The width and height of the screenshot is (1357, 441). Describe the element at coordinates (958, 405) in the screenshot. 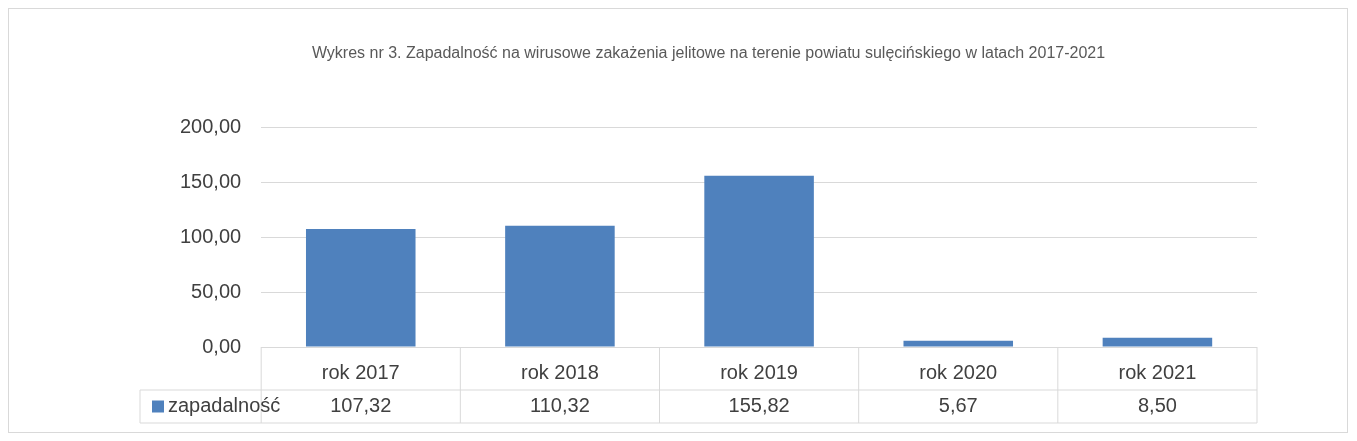

I see `data-label: 5,67` at that location.